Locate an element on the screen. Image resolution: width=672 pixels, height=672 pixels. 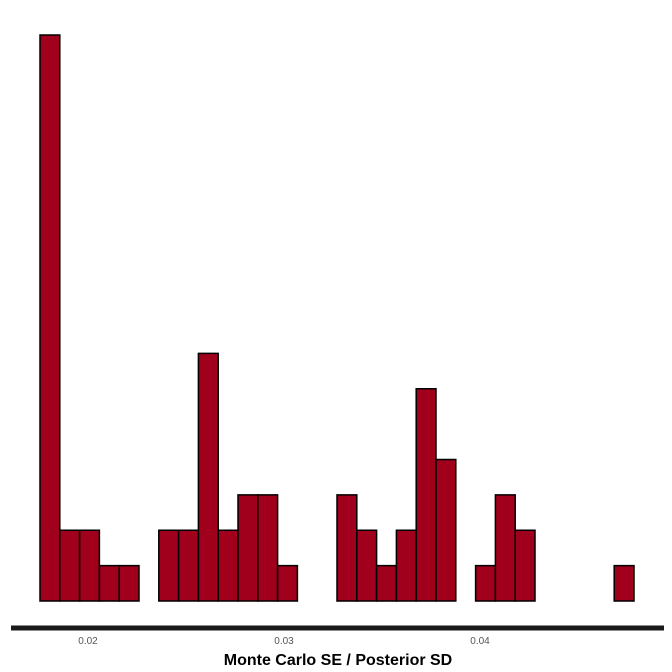
x-axis-title: Monte Carlo SE / Posterior SD is located at coordinates (338, 660).